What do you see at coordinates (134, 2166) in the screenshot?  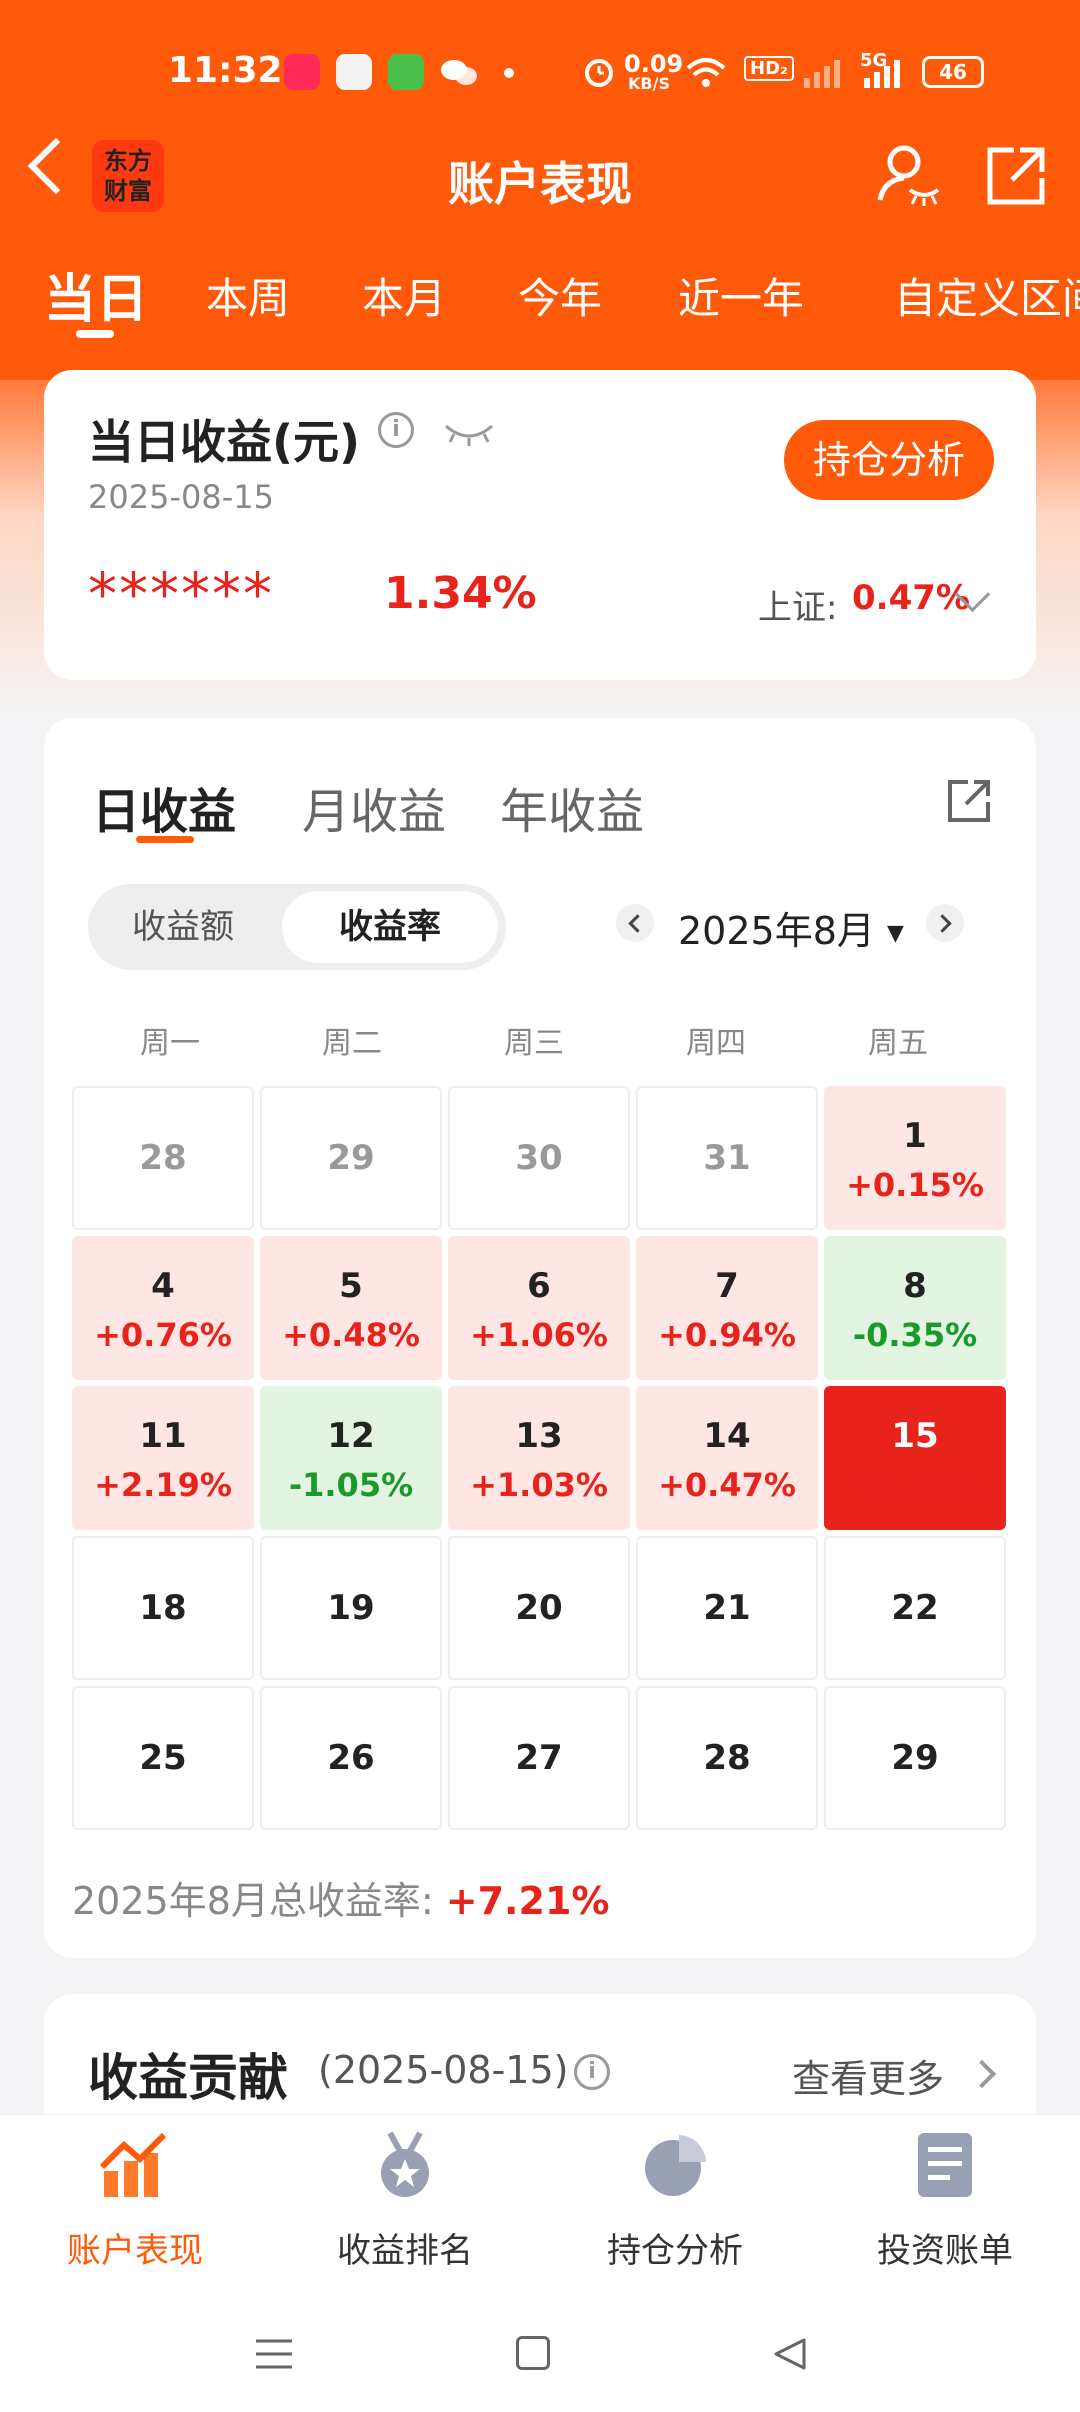 I see `trend-up-icon` at bounding box center [134, 2166].